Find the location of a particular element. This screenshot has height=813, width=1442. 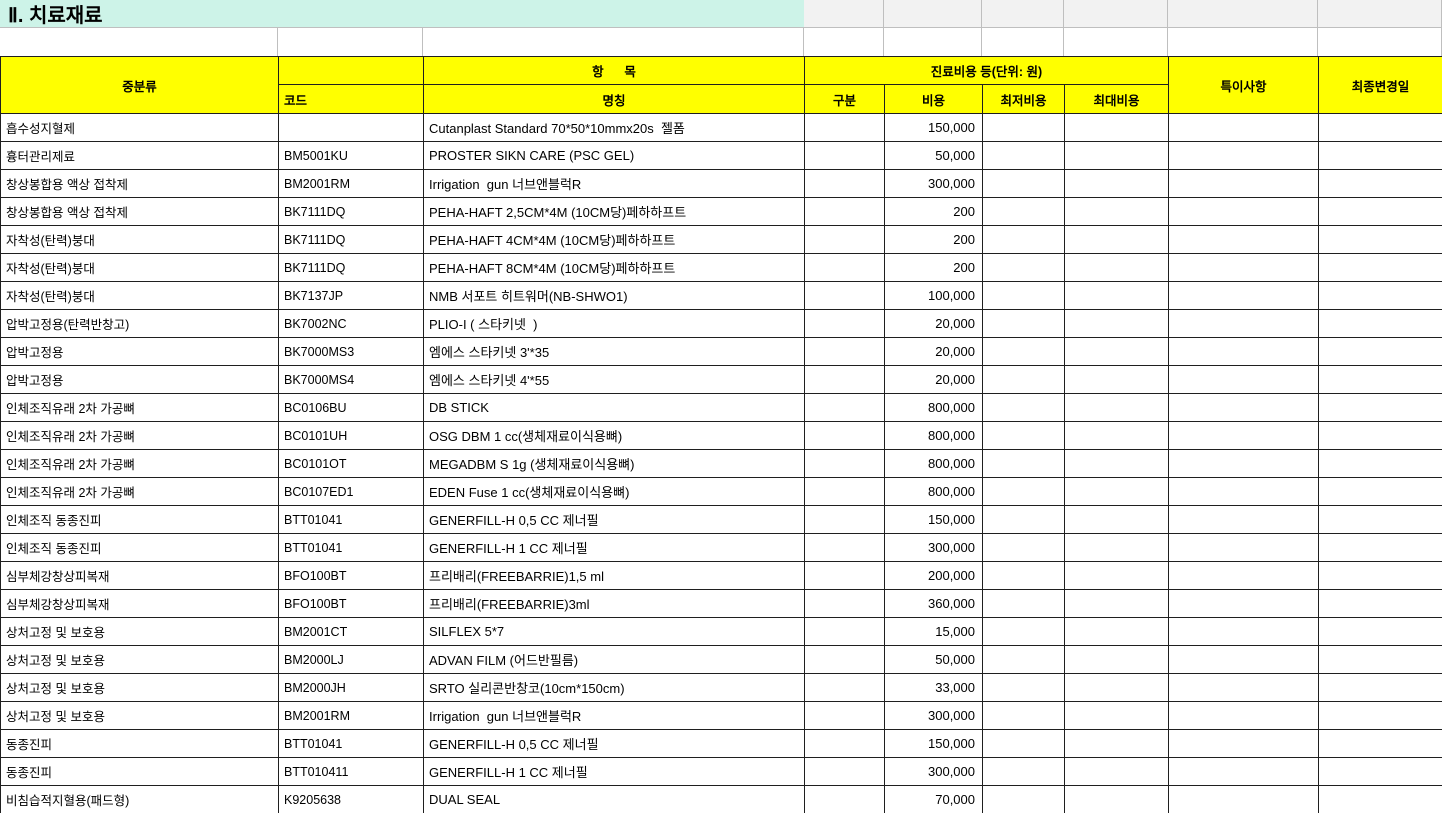

header-min-cost: 최저비용 is located at coordinates (1023, 99).